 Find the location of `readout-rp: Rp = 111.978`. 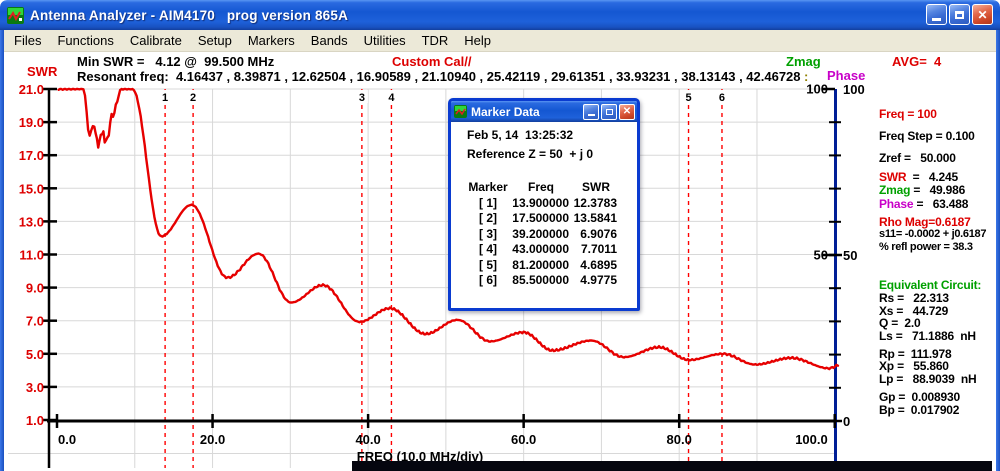

readout-rp: Rp = 111.978 is located at coordinates (915, 354).